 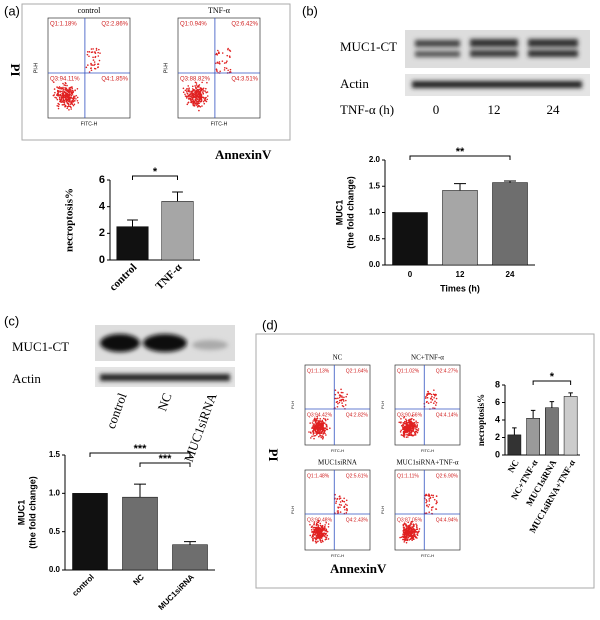 What do you see at coordinates (11, 320) in the screenshot?
I see `panel-label: (c)` at bounding box center [11, 320].